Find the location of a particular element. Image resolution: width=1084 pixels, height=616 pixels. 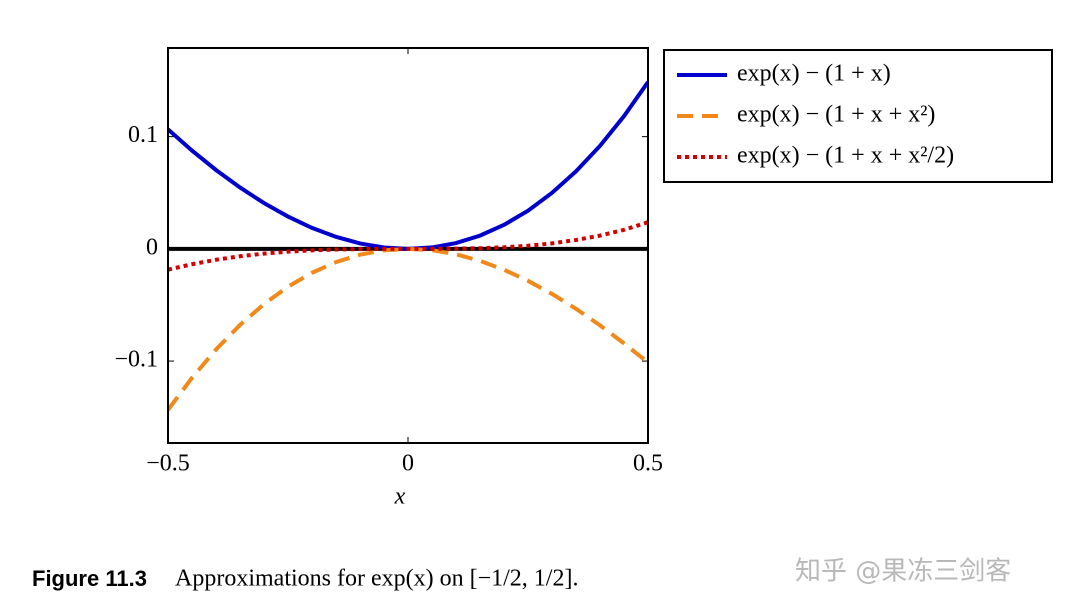

caption-label: Figure 11.3 is located at coordinates (89, 578).